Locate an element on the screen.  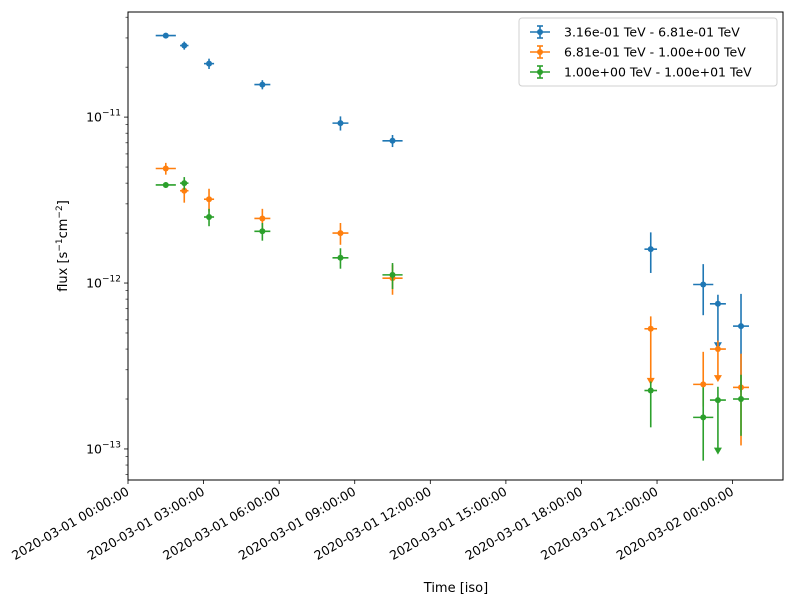
legend-label: 6.81e-01 TeV - 1.00e+00 TeV is located at coordinates (655, 52).